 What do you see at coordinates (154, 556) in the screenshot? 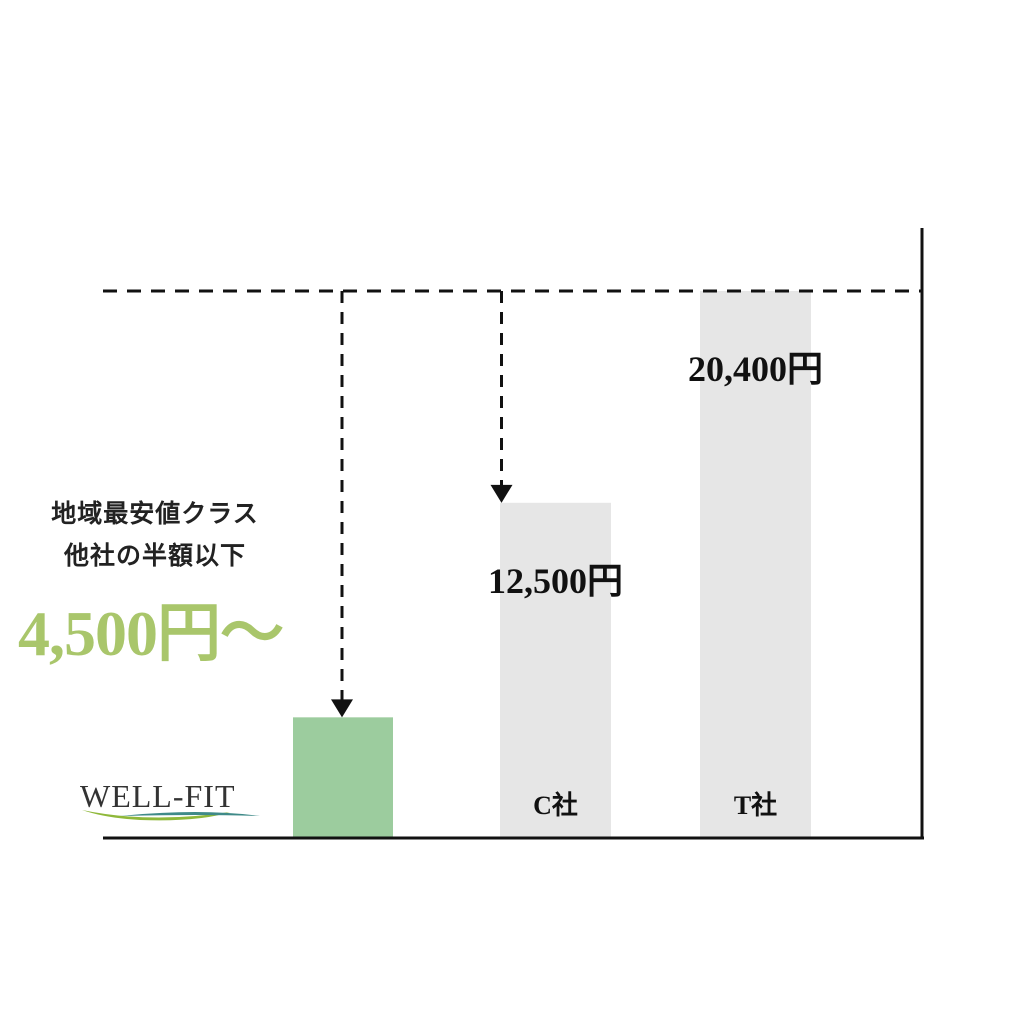
I see `promo-tagline-2: 他社の半額以下` at bounding box center [154, 556].